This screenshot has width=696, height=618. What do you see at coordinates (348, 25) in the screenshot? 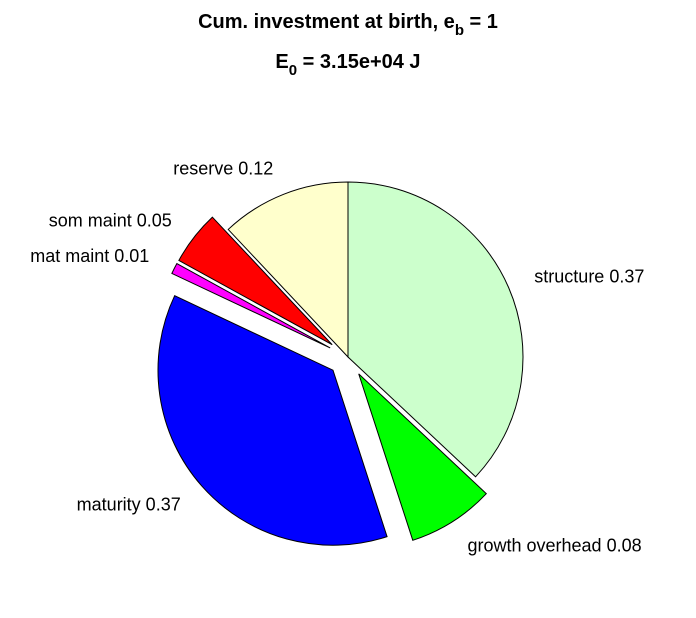
I see `chart-title-line1: Cum. investment at birth, eb = 1` at bounding box center [348, 25].